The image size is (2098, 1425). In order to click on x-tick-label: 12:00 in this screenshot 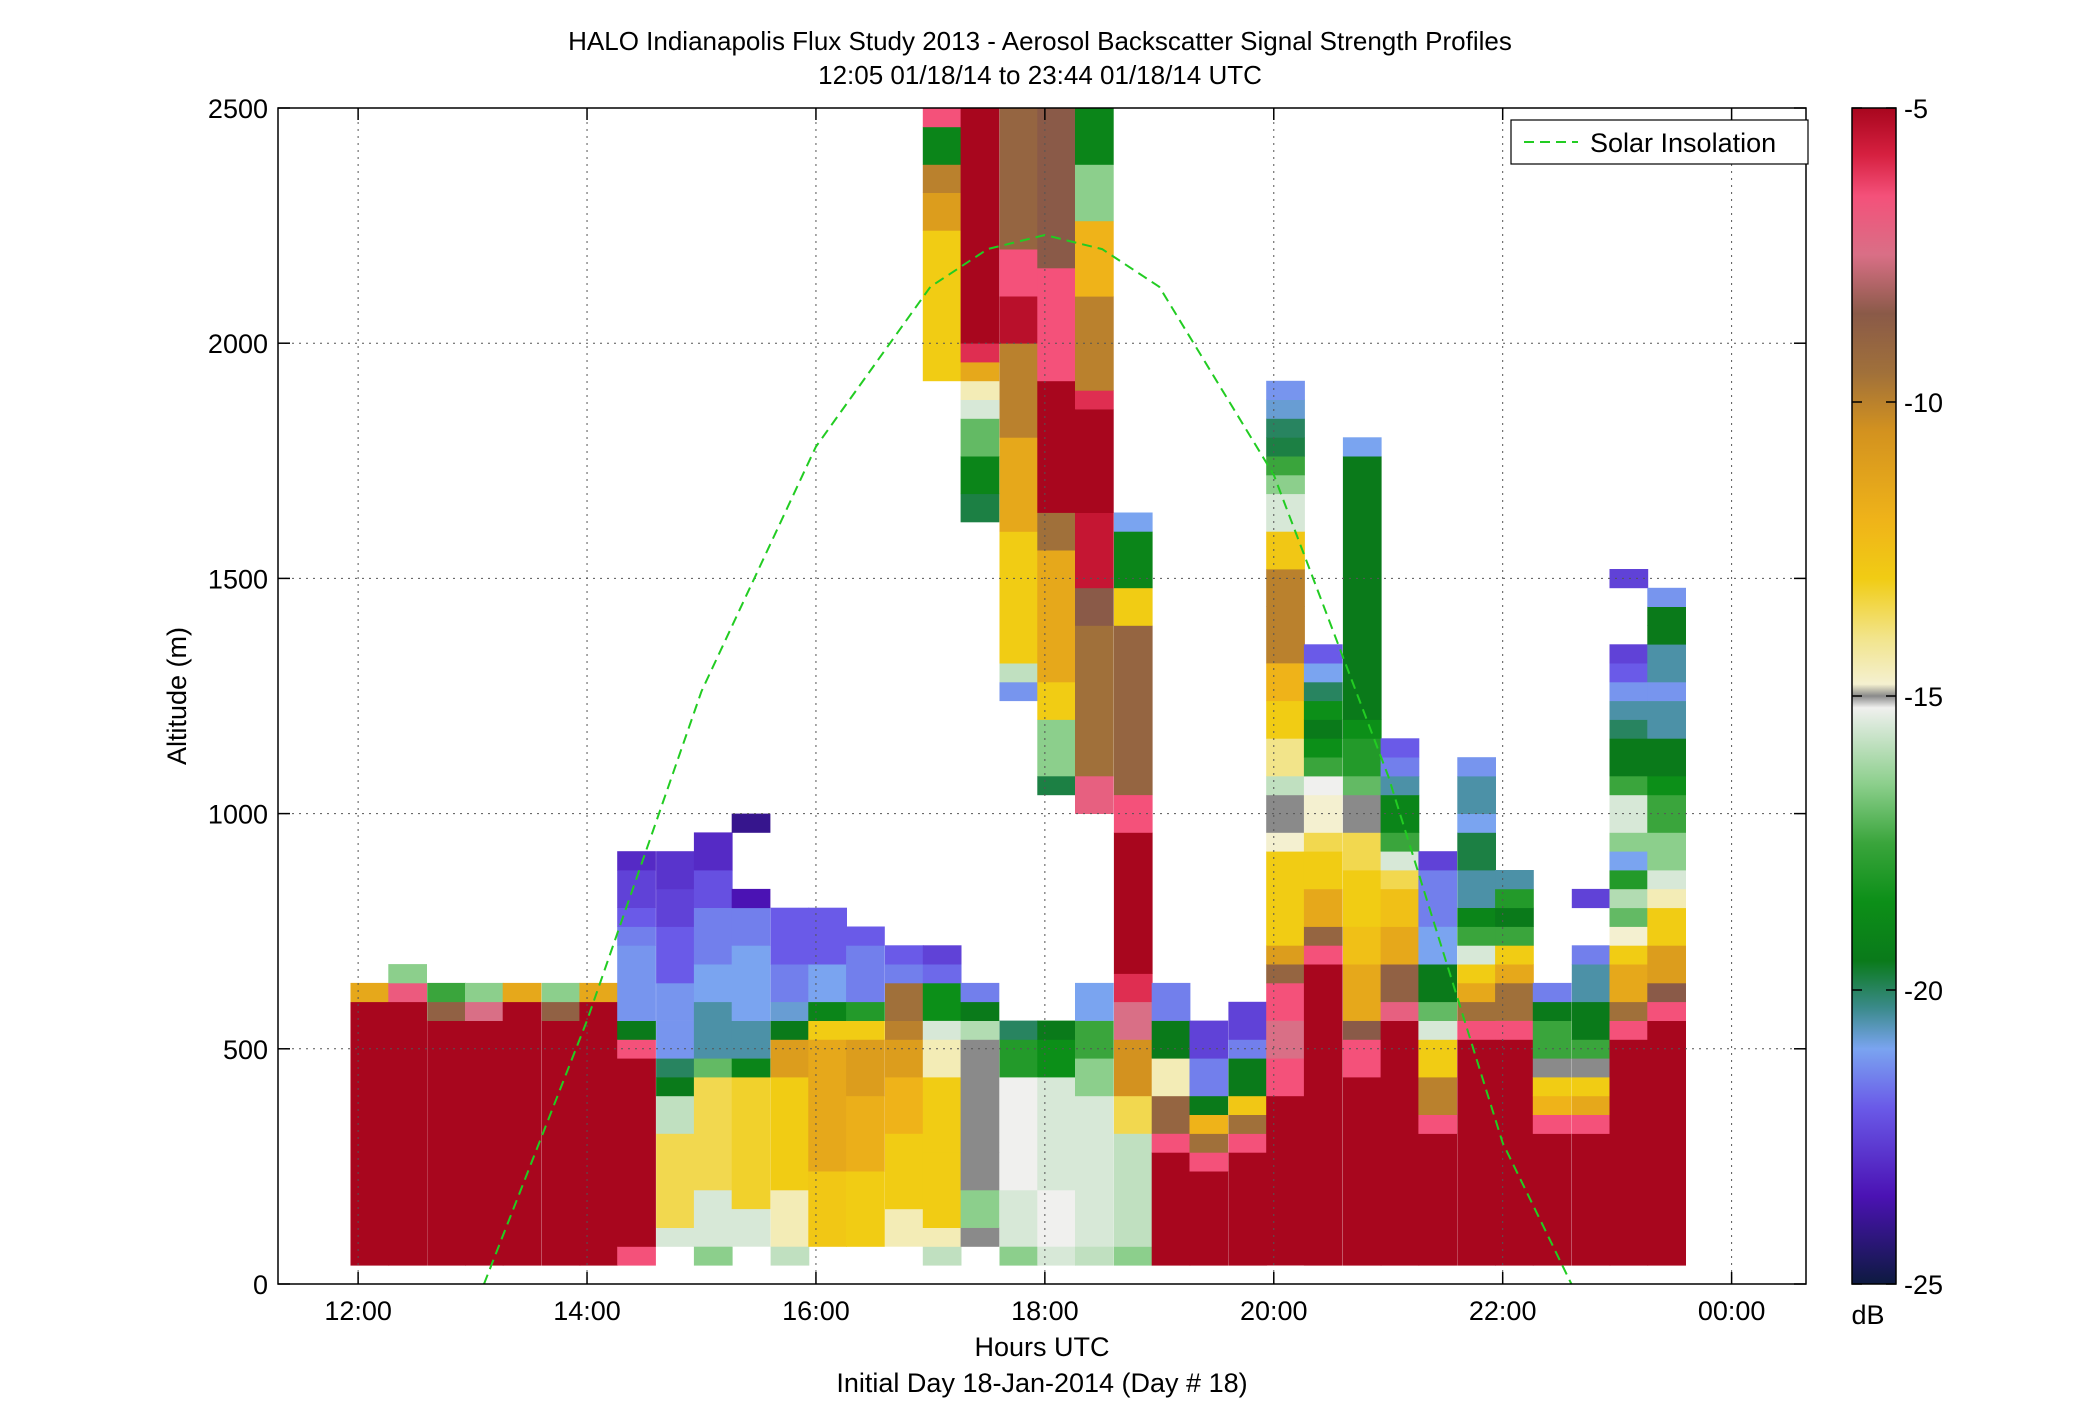, I will do `click(358, 1311)`.